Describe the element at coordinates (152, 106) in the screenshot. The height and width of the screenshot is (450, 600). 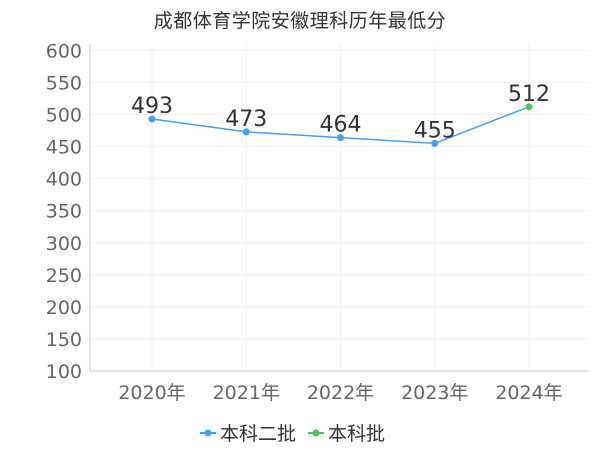
I see `data-label: 493` at that location.